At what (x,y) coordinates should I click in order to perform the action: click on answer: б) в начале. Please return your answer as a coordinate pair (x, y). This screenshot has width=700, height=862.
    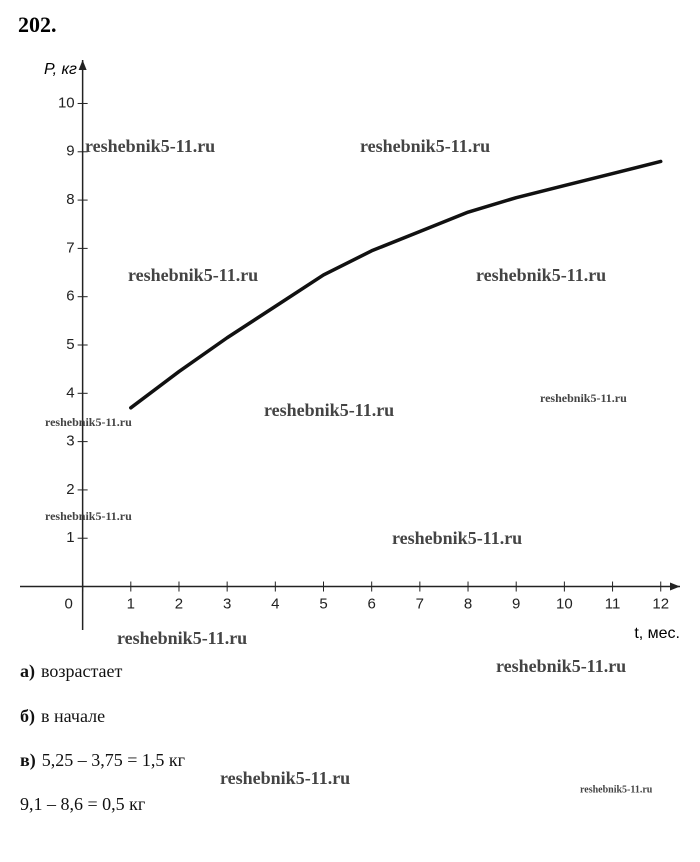
    Looking at the image, I should click on (62, 716).